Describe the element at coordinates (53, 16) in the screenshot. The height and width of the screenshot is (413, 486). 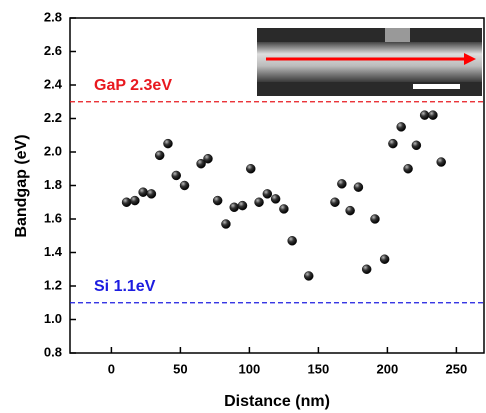
I see `y-tick-label: 2.8` at that location.